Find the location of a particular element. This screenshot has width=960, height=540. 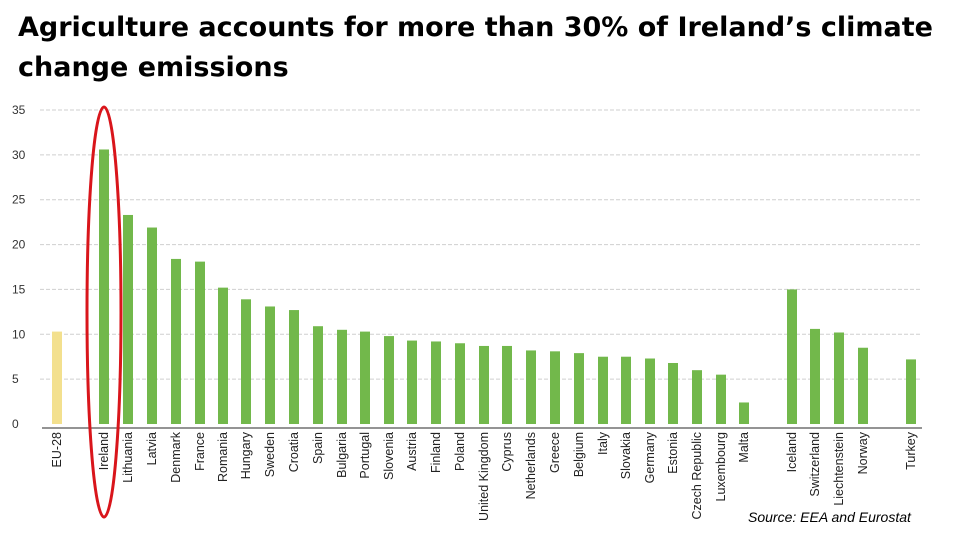

bar-sweden is located at coordinates (270, 365).